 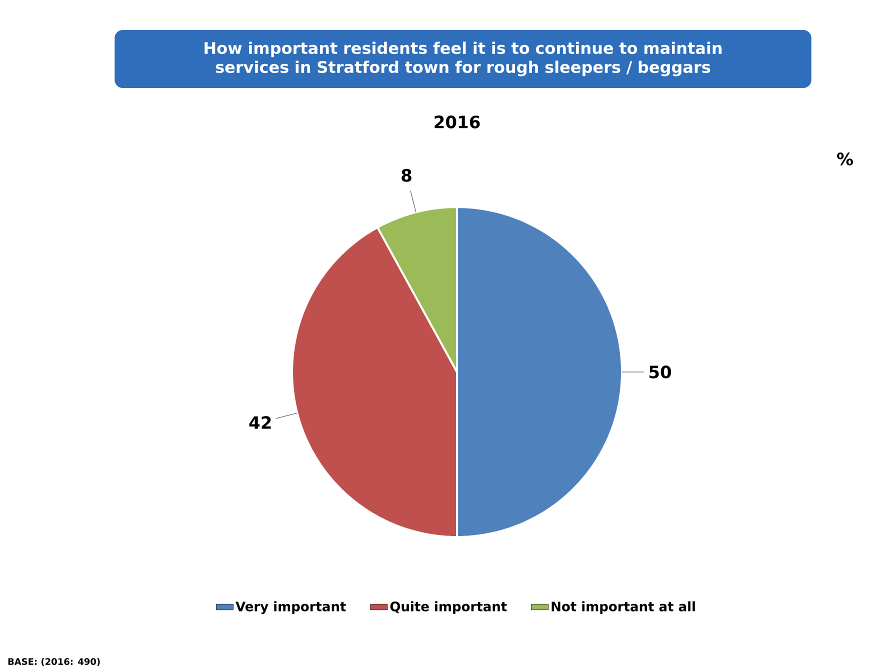 What do you see at coordinates (623, 607) in the screenshot?
I see `legend-label: Not important at all` at bounding box center [623, 607].